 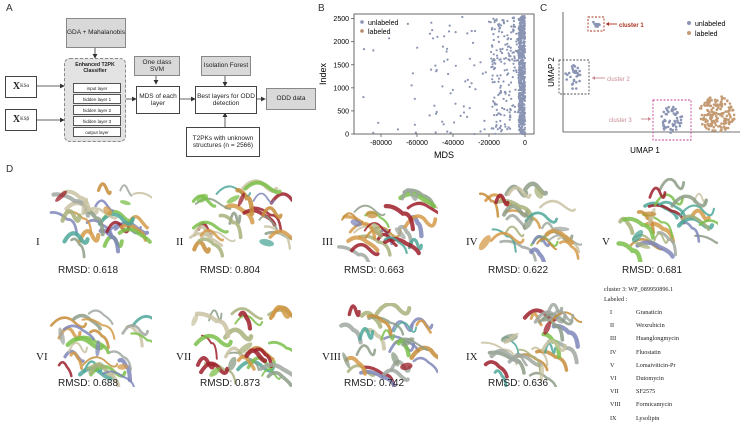 What do you see at coordinates (710, 24) in the screenshot?
I see `legend-unlabeled: unlabeled` at bounding box center [710, 24].